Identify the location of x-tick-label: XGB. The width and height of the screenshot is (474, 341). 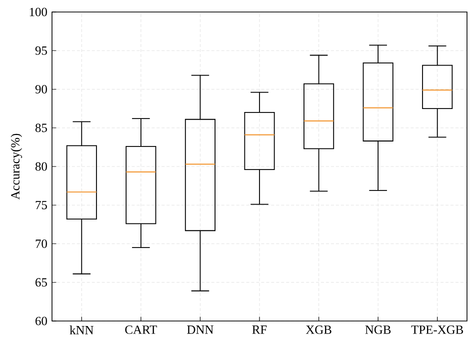
(319, 330).